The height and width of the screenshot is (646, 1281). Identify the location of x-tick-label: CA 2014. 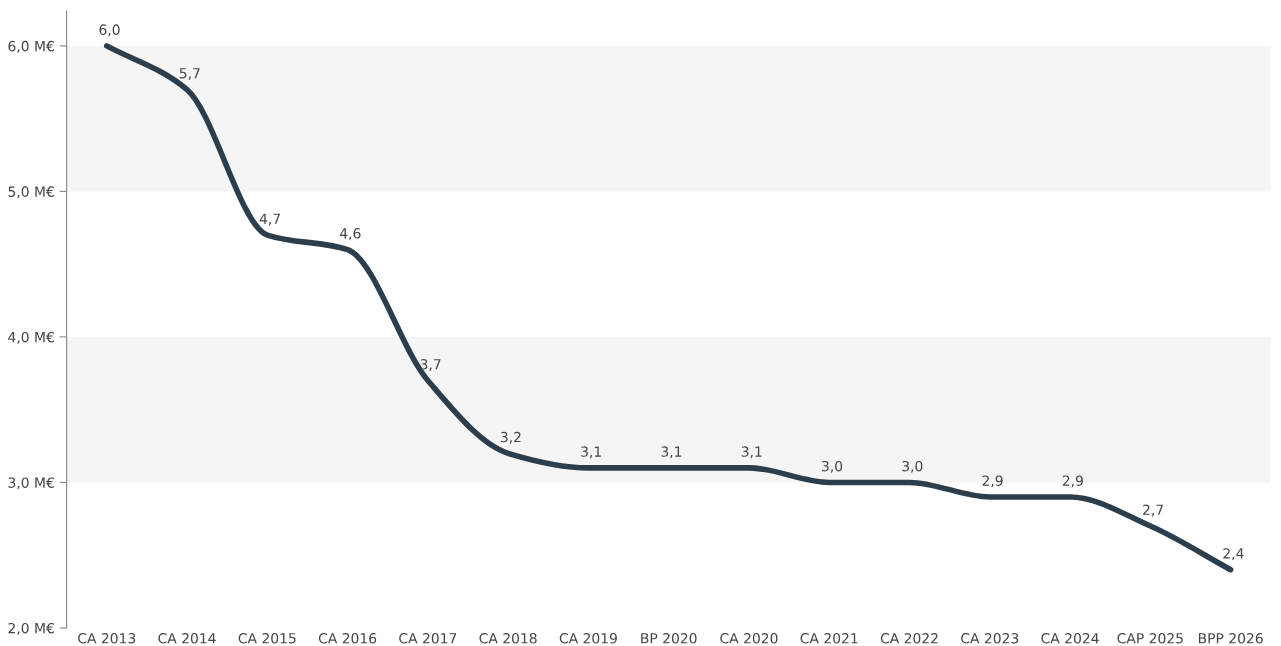
(187, 638).